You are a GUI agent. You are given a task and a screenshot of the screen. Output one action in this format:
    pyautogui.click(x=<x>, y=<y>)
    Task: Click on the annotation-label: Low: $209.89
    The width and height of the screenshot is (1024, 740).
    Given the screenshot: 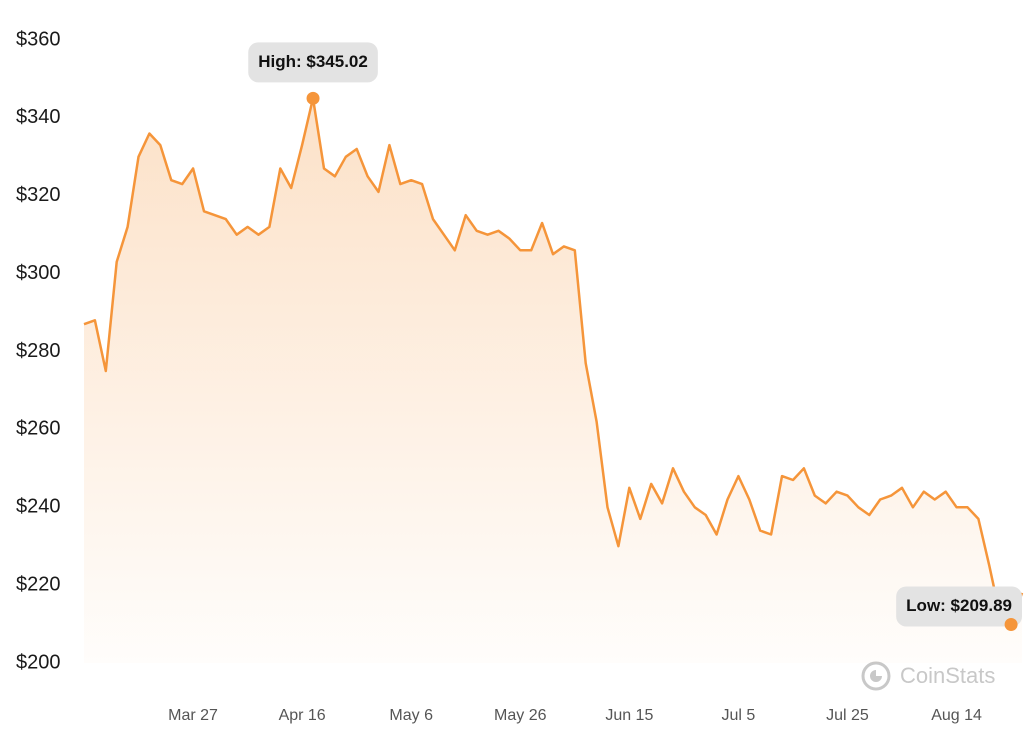 What is the action you would take?
    pyautogui.click(x=959, y=605)
    